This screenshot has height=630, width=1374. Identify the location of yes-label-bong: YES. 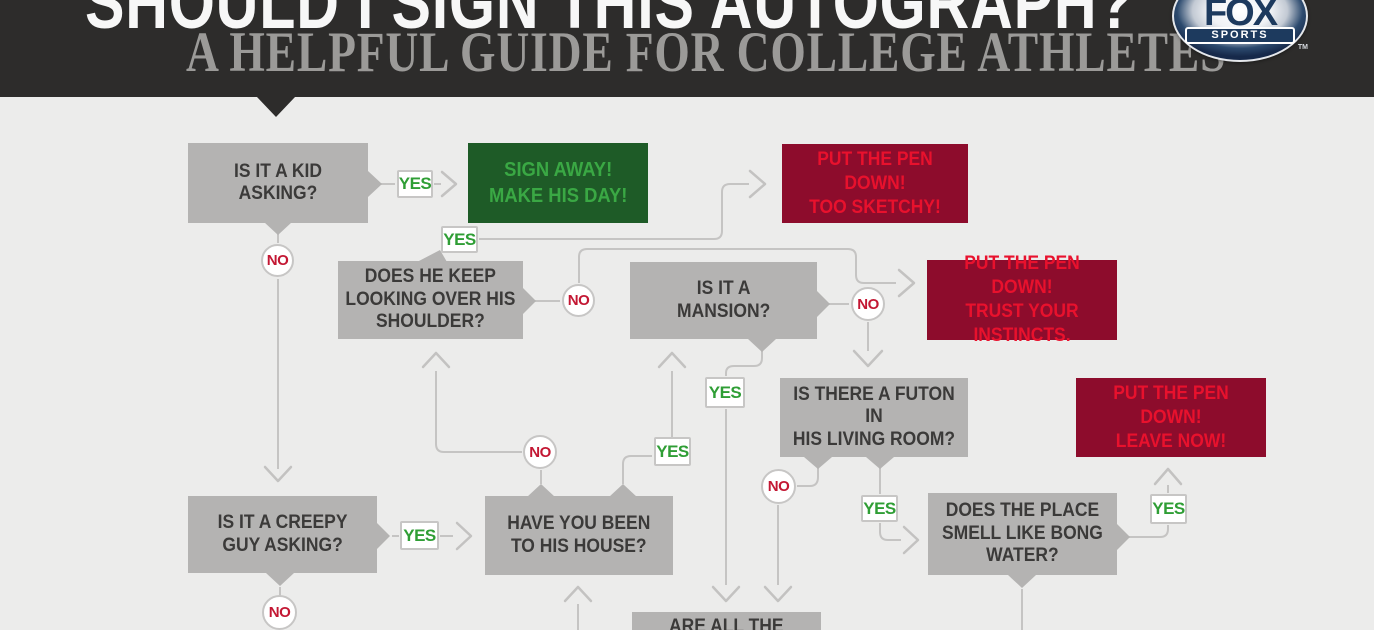
(1168, 509).